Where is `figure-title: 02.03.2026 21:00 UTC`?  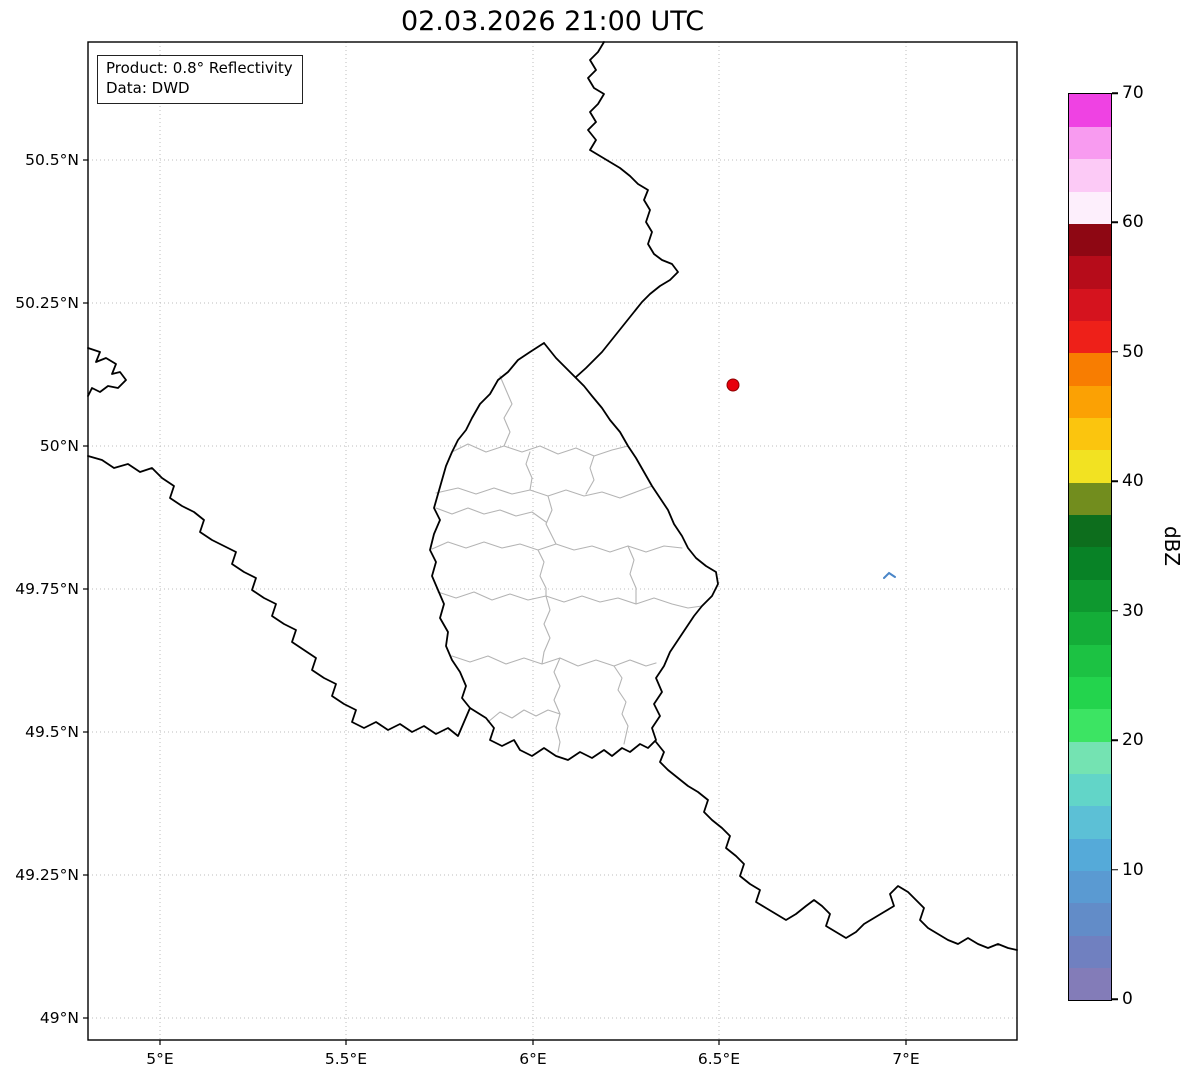
figure-title: 02.03.2026 21:00 UTC is located at coordinates (552, 21).